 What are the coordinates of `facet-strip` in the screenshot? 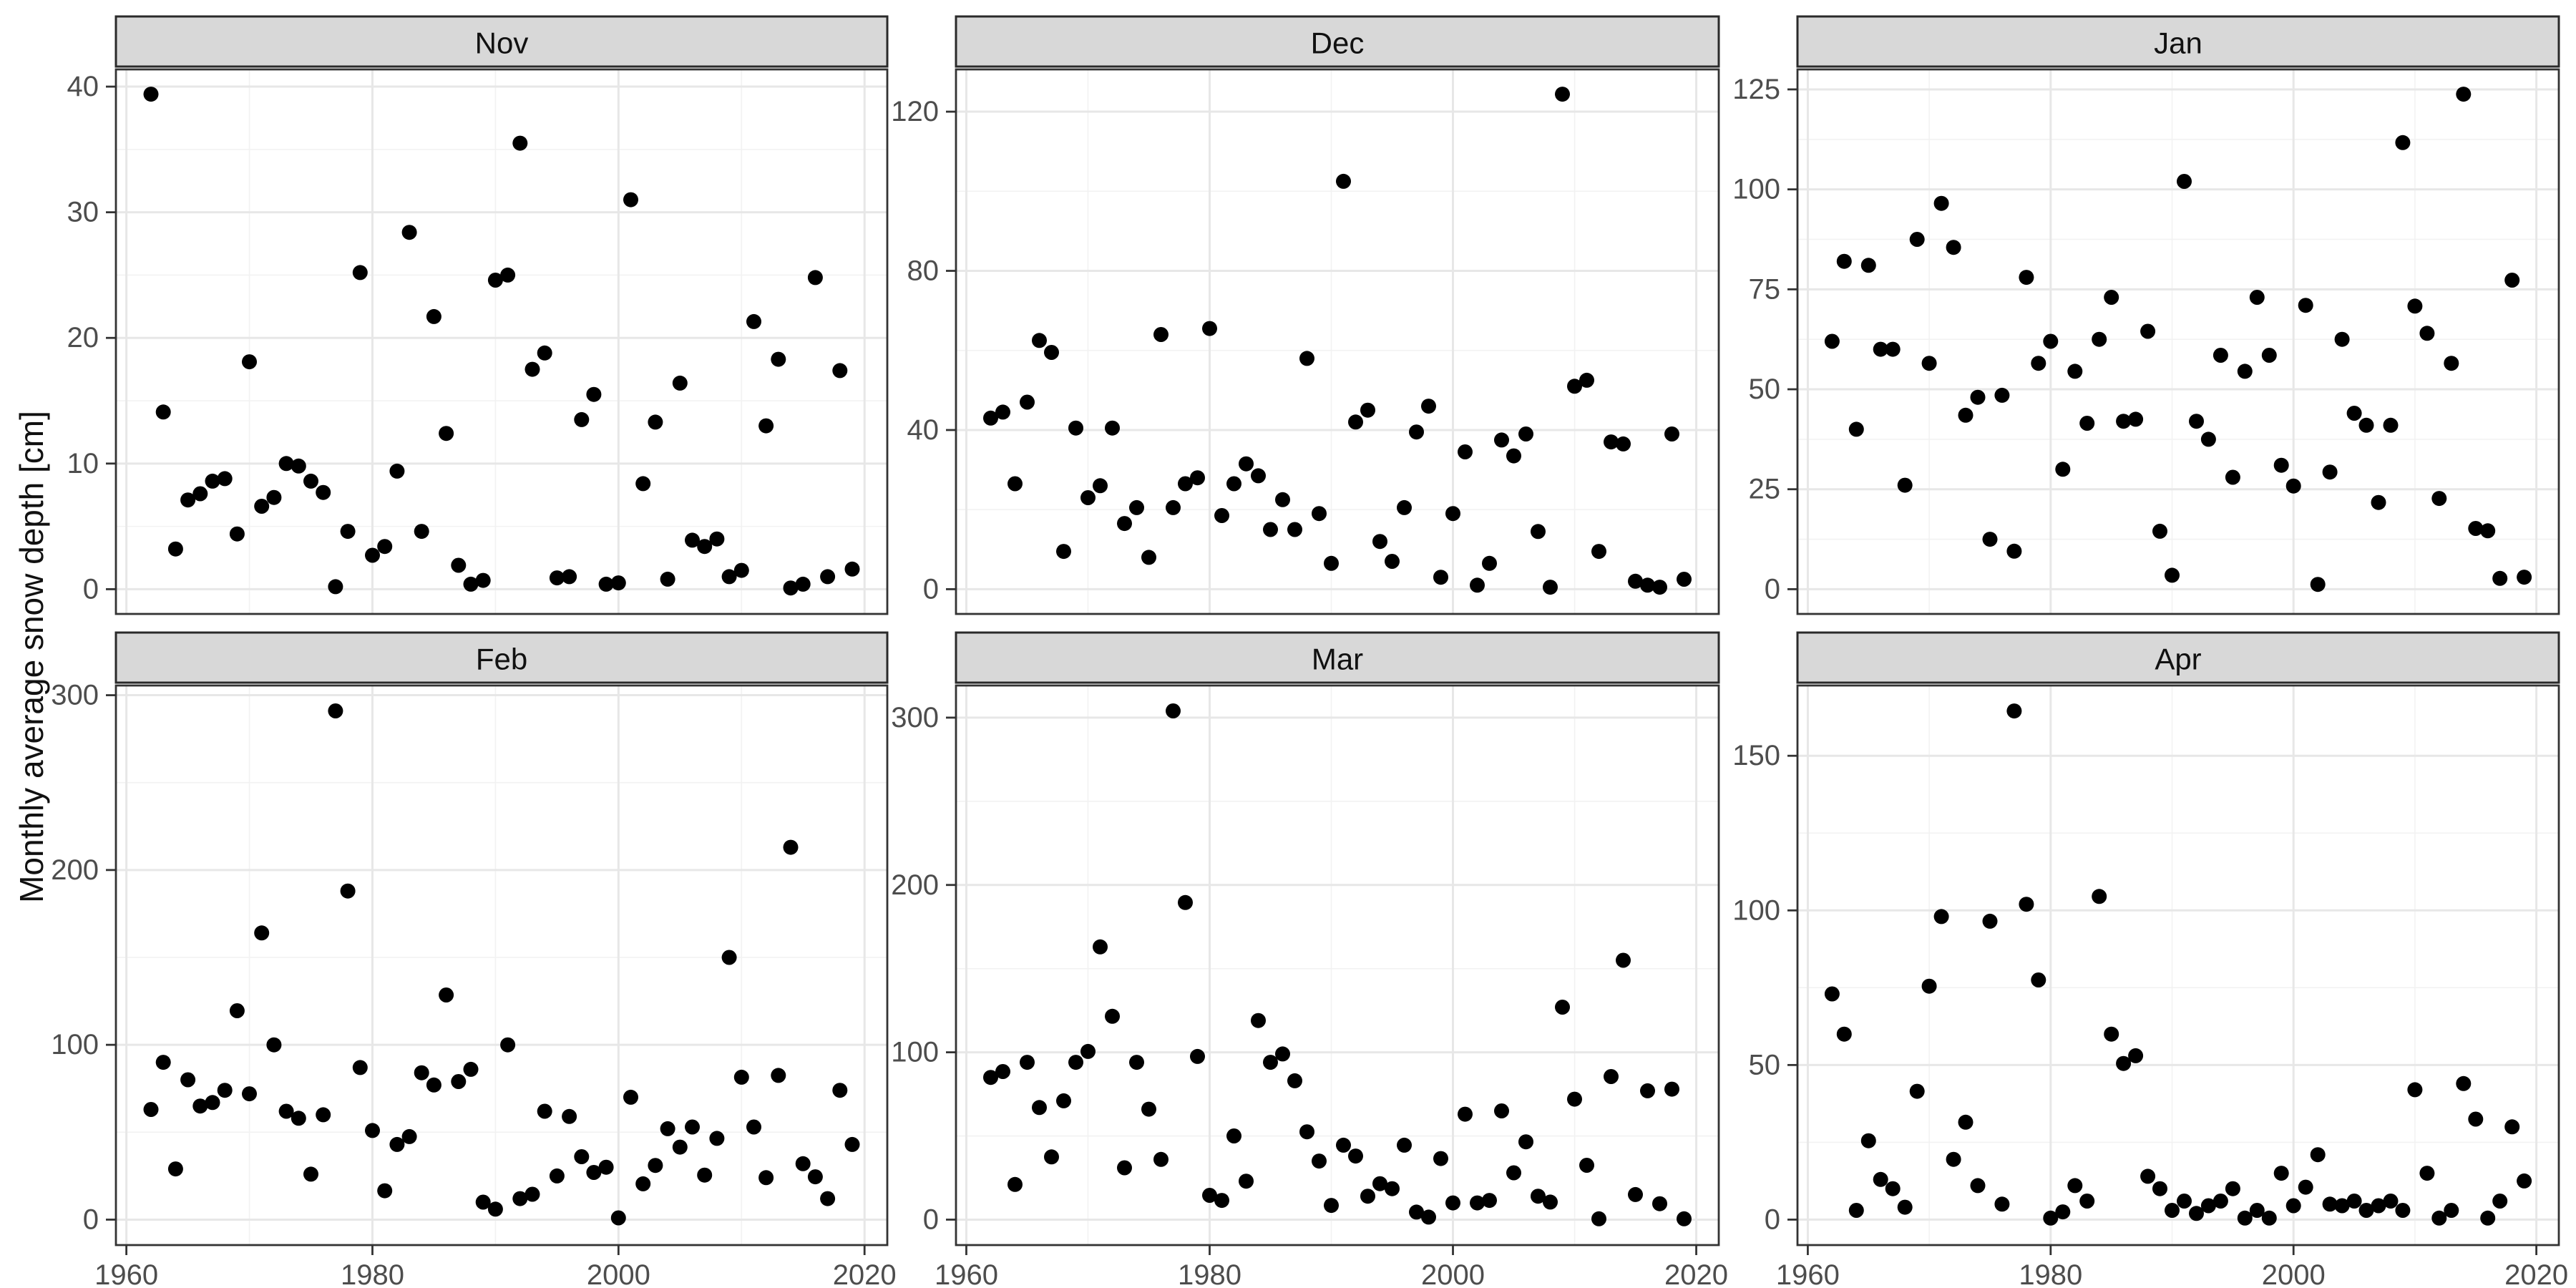 It's located at (1337, 657).